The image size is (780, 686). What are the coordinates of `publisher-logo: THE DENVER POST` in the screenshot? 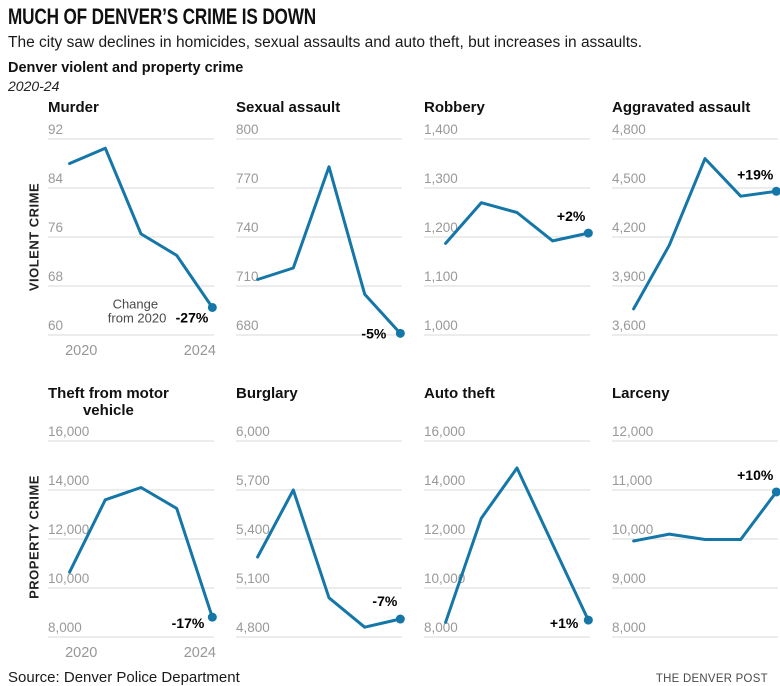 It's located at (712, 678).